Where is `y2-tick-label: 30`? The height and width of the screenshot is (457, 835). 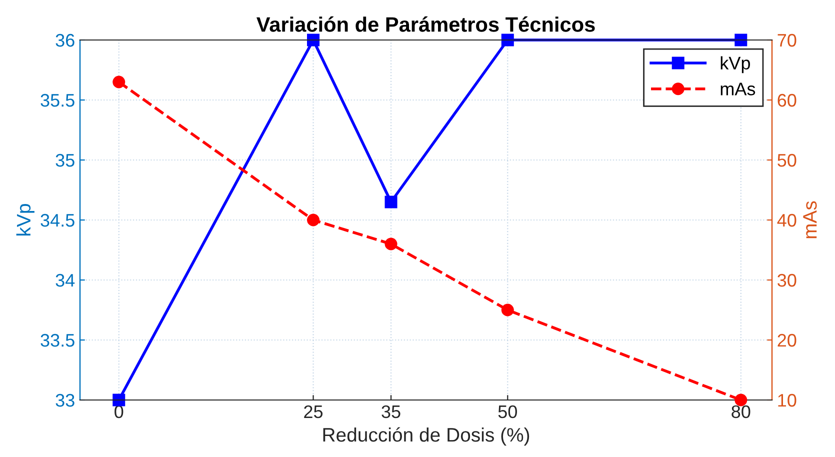
y2-tick-label: 30 is located at coordinates (787, 280).